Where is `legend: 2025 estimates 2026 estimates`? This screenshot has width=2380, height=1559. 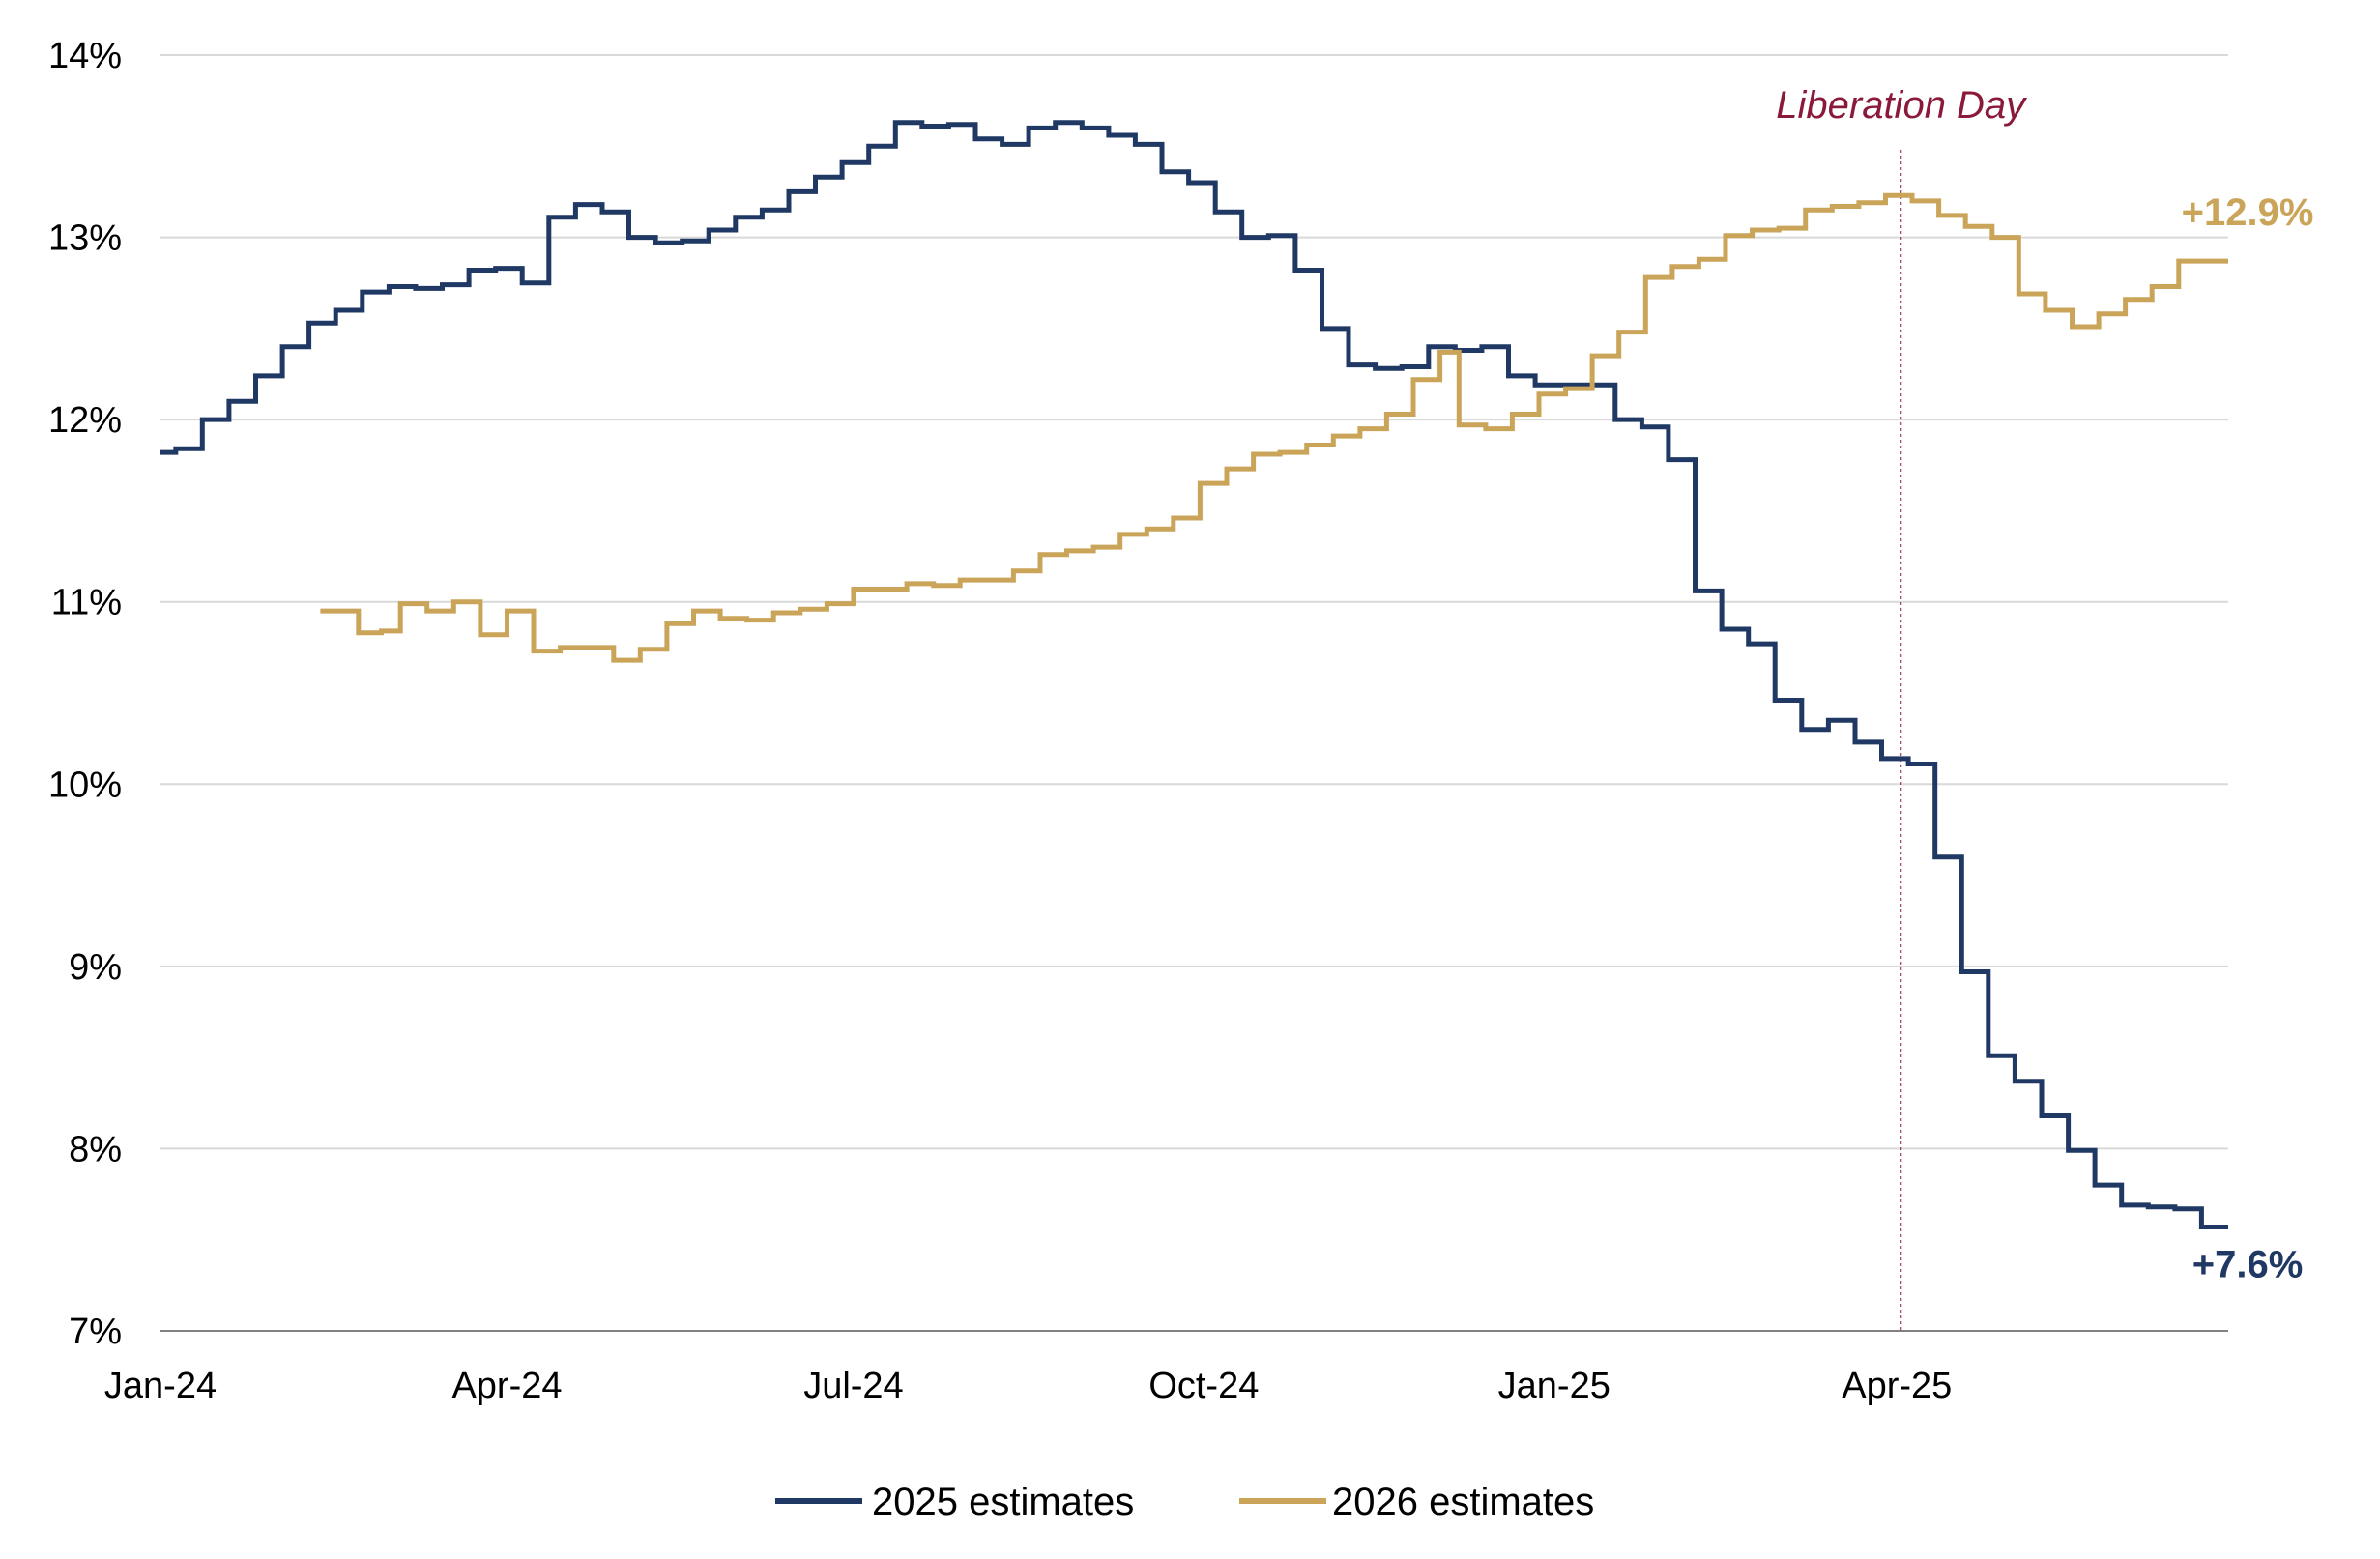 legend: 2025 estimates 2026 estimates is located at coordinates (1184, 1502).